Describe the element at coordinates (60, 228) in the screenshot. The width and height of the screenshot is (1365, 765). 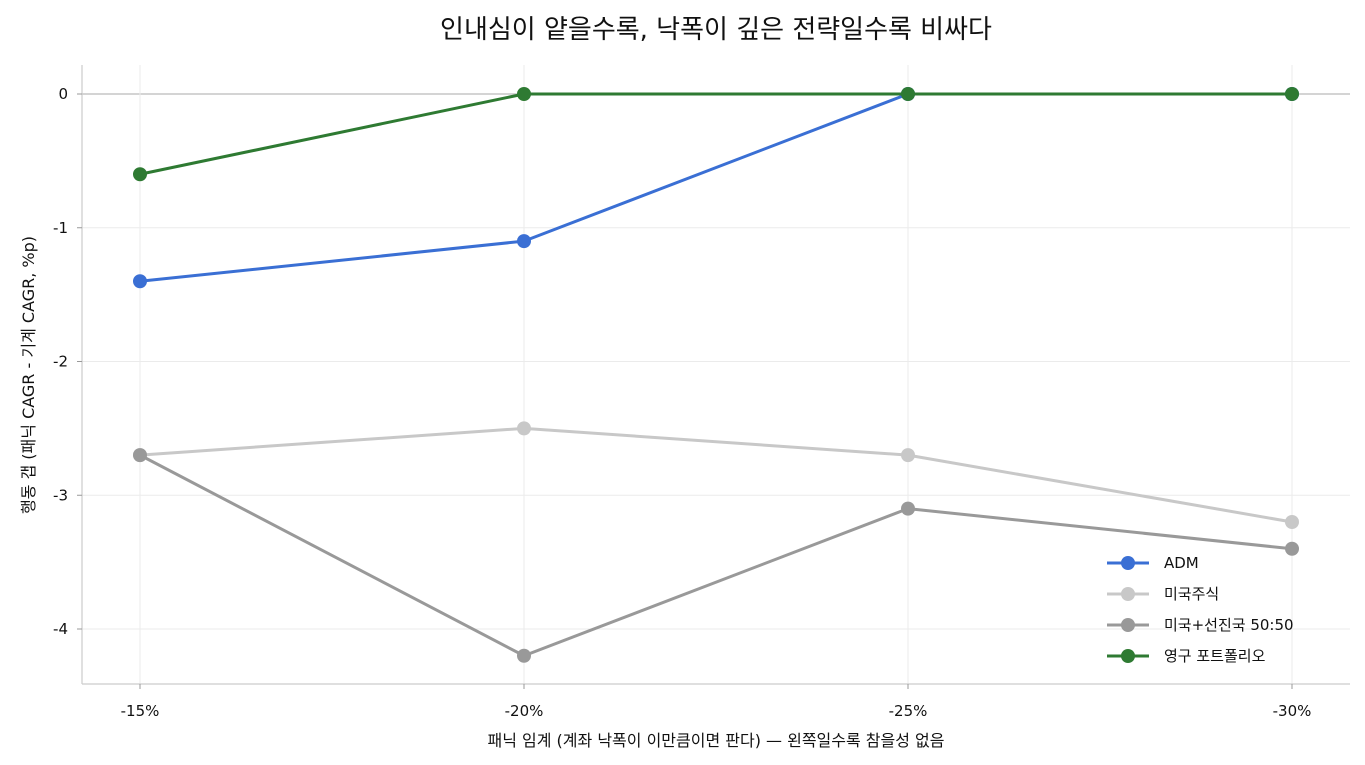
I see `y-tick-label: -1` at that location.